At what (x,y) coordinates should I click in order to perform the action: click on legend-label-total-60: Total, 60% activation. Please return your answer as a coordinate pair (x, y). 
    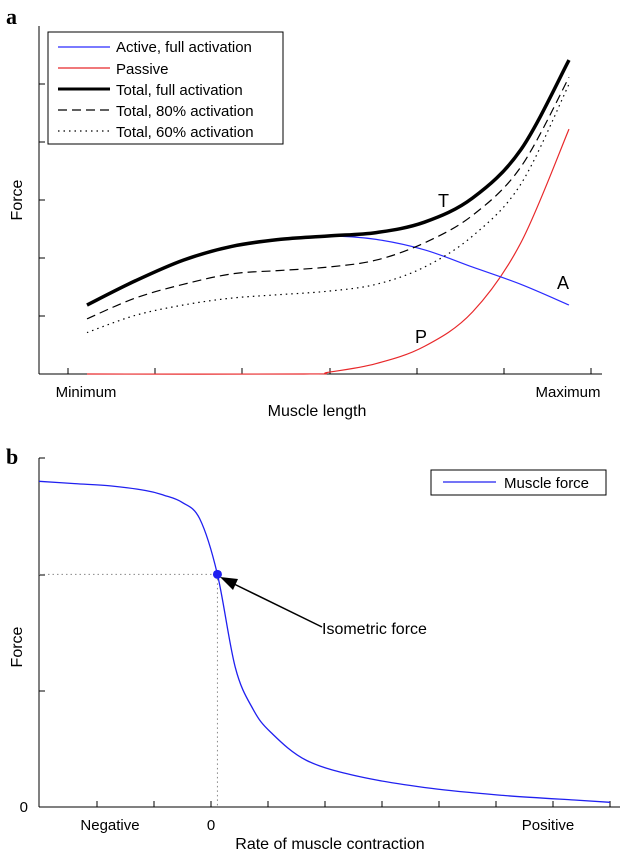
    Looking at the image, I should click on (185, 132).